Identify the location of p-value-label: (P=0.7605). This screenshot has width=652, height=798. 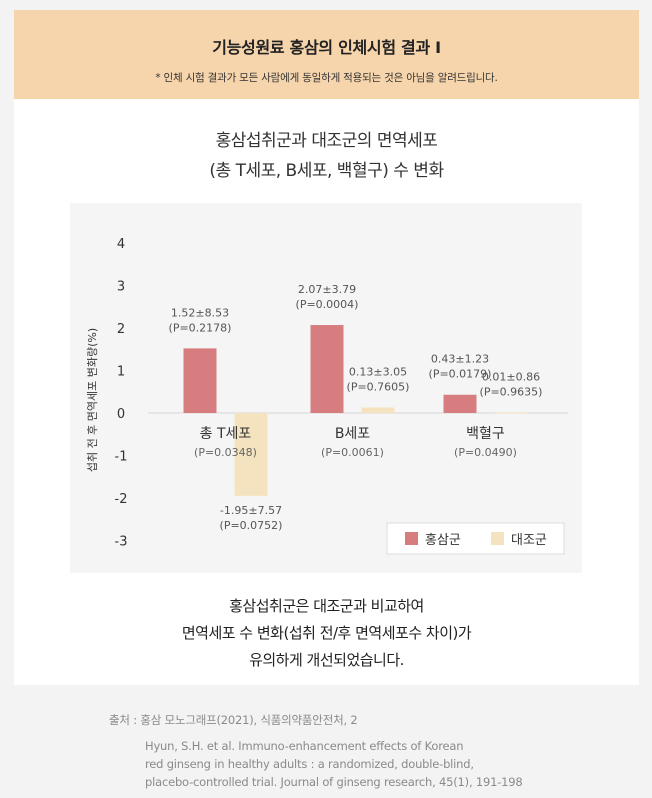
(378, 386).